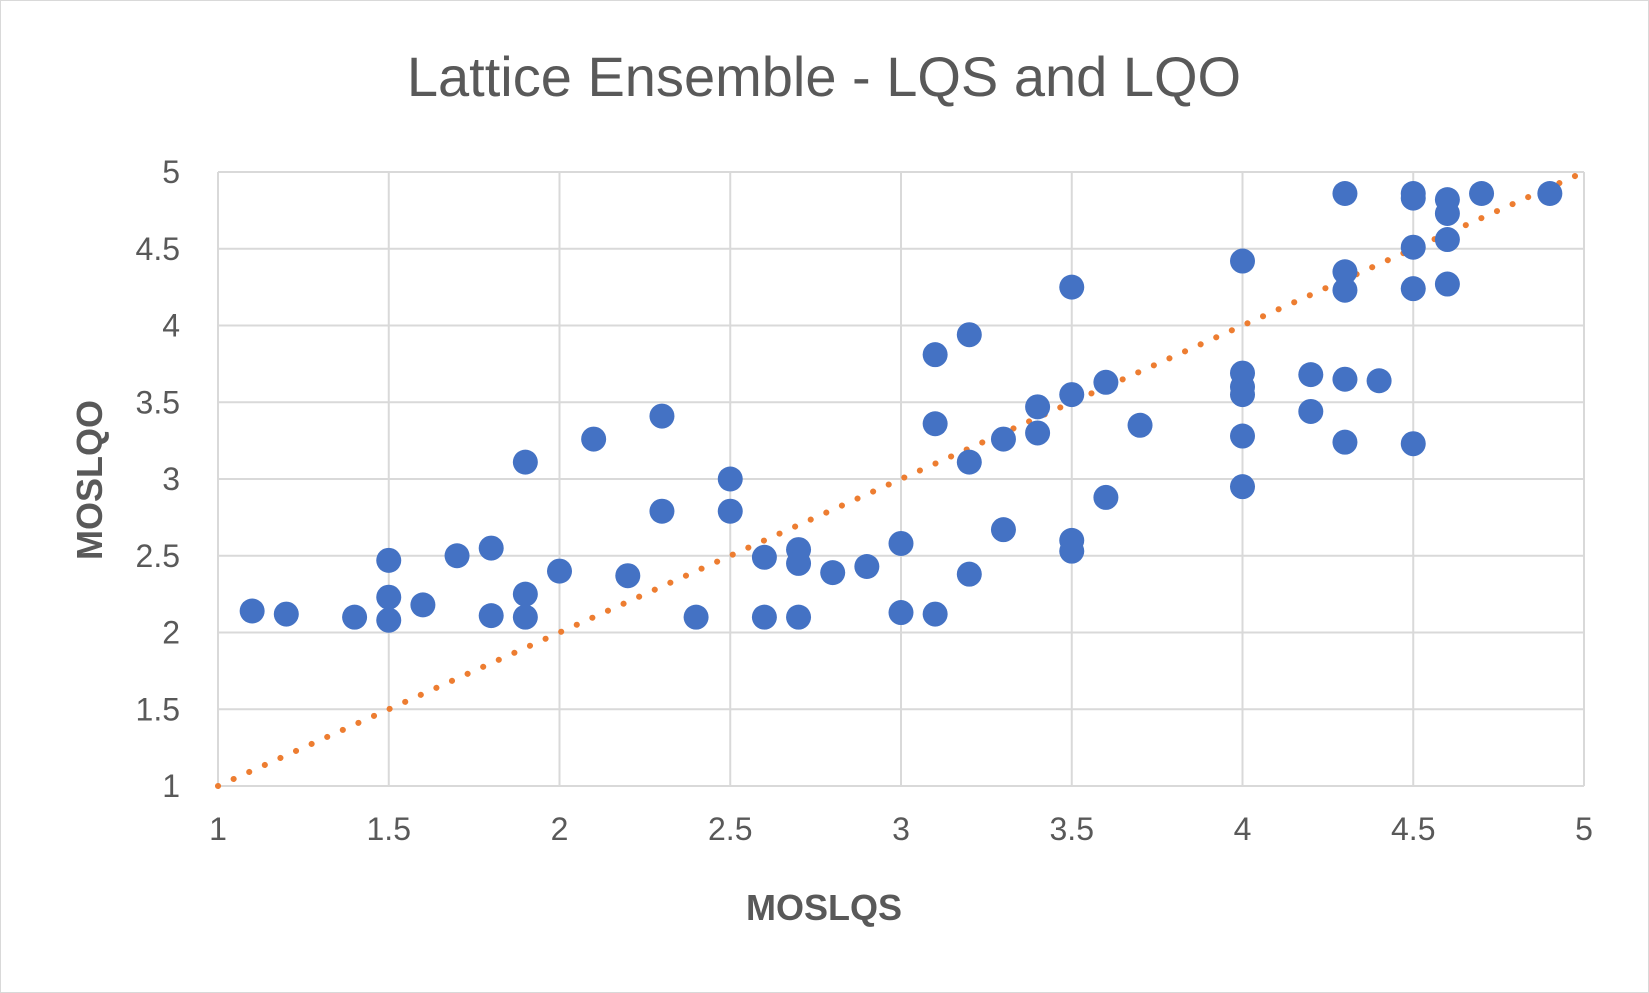  I want to click on x-tick-label: 2.5, so click(730, 829).